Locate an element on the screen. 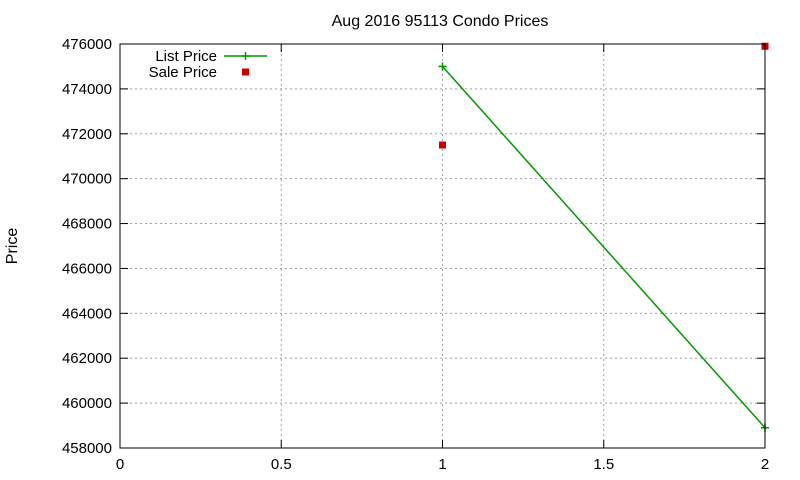 This screenshot has height=480, width=800. x-tick-label: 2 is located at coordinates (765, 464).